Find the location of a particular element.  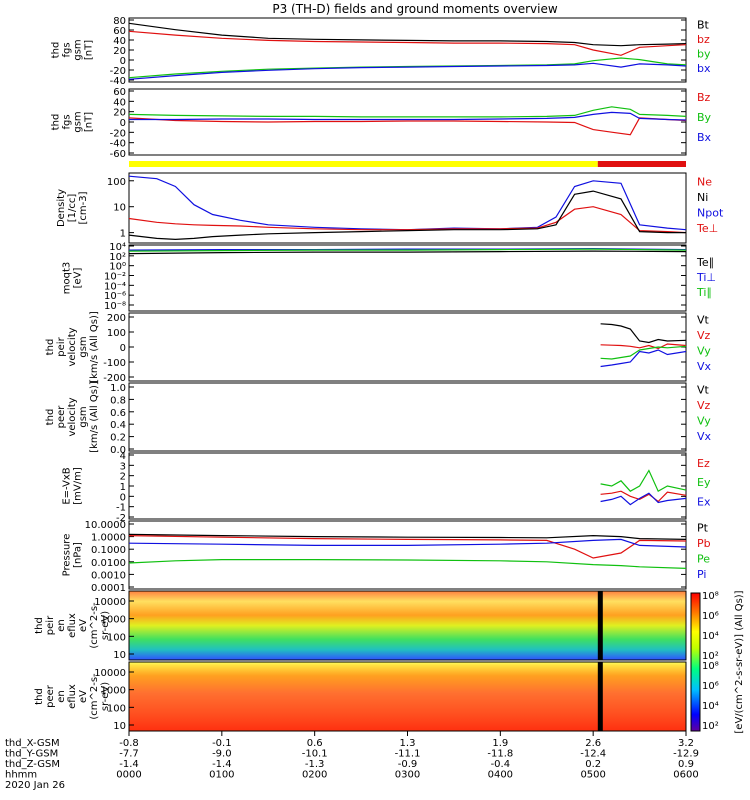

x-tick-label: 1.3 is located at coordinates (408, 743).